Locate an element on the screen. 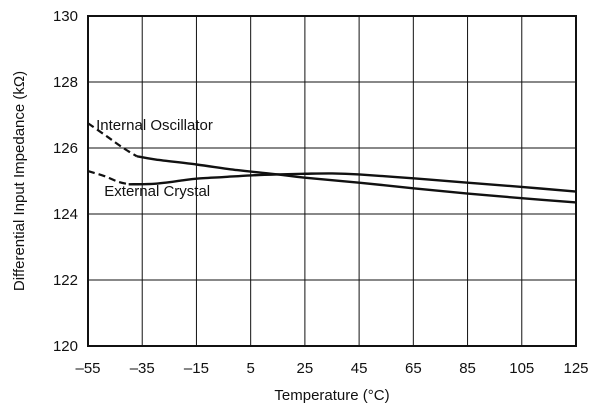 The height and width of the screenshot is (409, 591). x-tick-label: –55 is located at coordinates (87, 368).